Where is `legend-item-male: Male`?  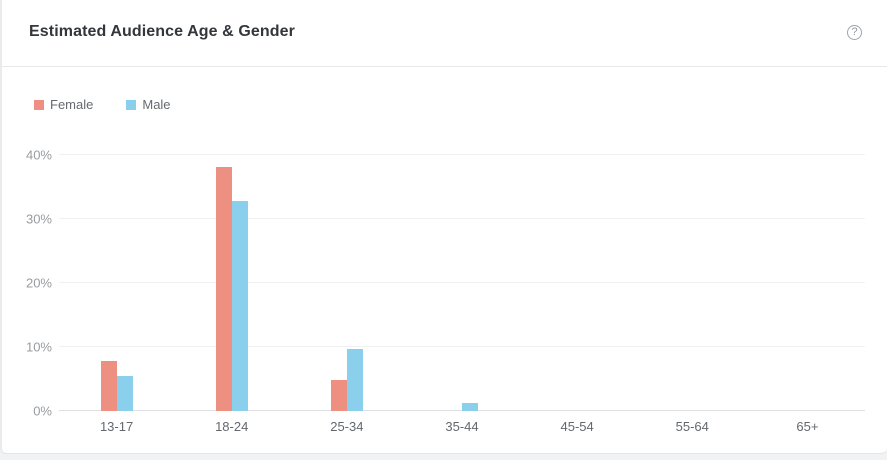
legend-item-male: Male is located at coordinates (148, 104).